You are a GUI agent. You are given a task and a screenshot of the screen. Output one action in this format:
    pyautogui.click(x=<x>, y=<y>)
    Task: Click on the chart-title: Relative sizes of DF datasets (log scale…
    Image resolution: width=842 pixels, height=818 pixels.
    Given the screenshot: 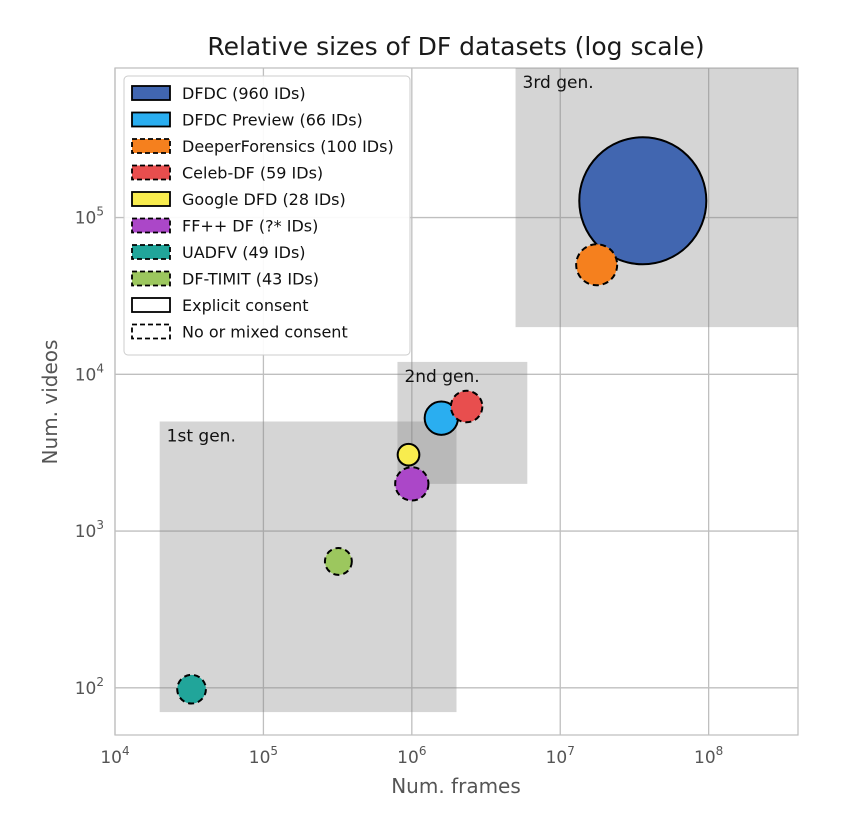 What is the action you would take?
    pyautogui.click(x=455, y=46)
    